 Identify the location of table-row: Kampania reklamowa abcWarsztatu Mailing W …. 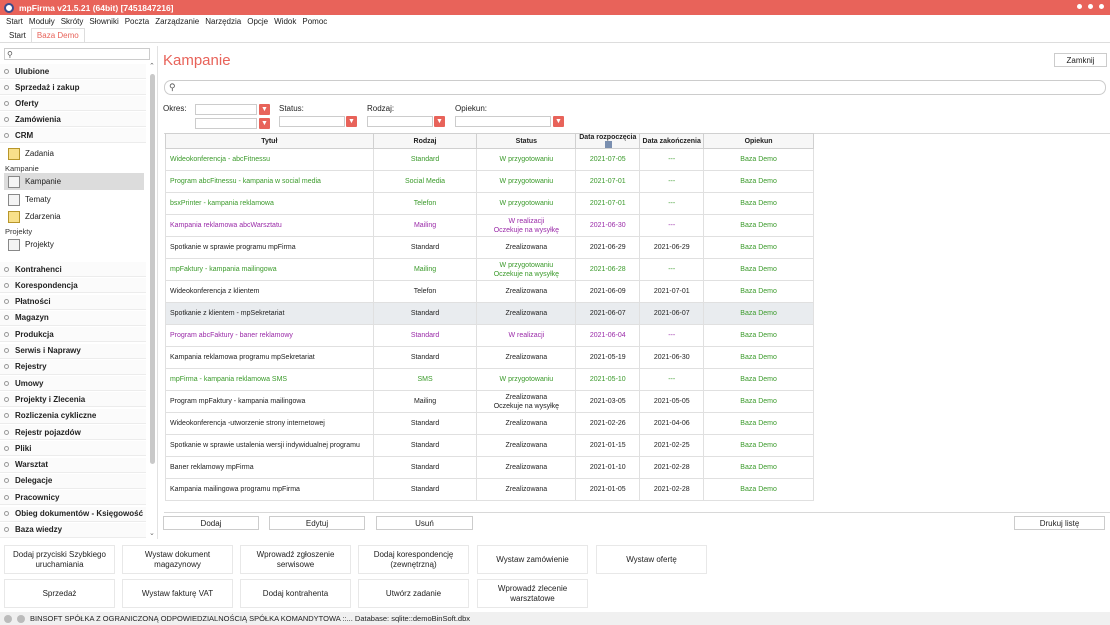
(489, 226).